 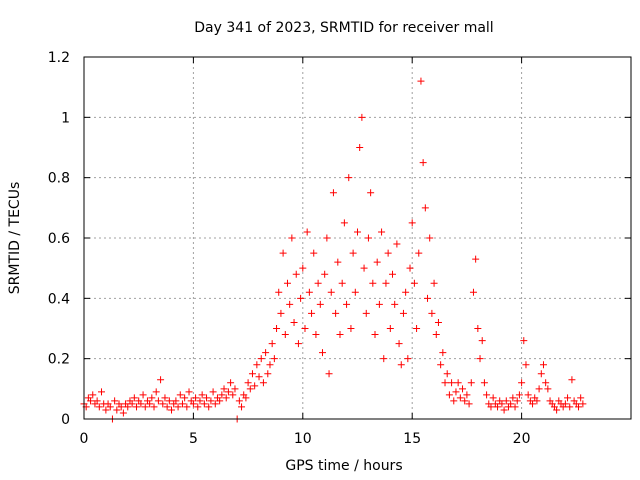 What do you see at coordinates (15, 238) in the screenshot?
I see `y-axis-label: SRMTID / TECUs` at bounding box center [15, 238].